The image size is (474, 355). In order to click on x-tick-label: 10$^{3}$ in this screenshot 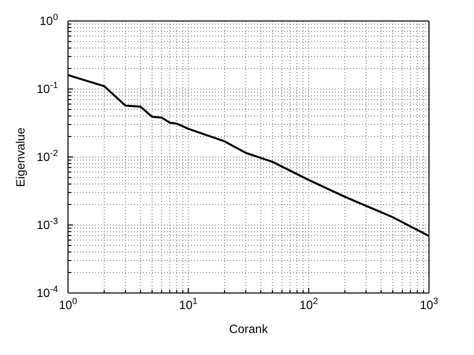, I will do `click(429, 304)`.